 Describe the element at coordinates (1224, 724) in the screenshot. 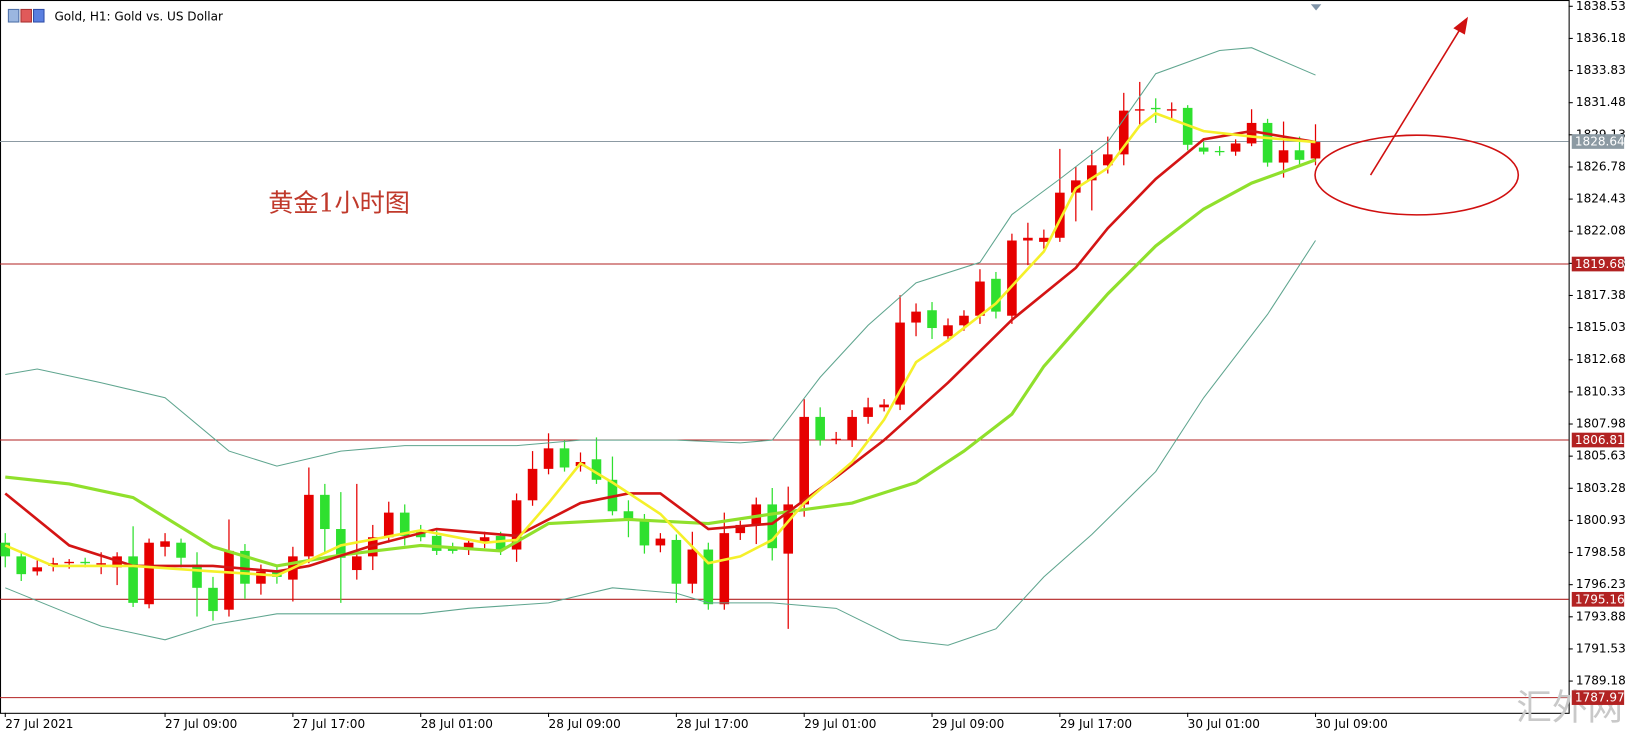

I see `x-tick-label: 30 Jul 01:00` at that location.